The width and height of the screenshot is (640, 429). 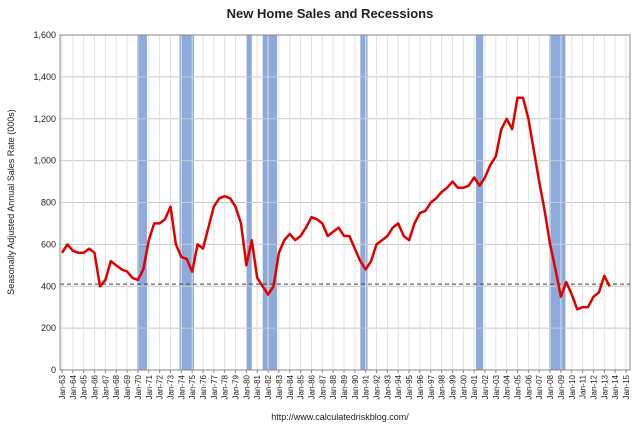 What do you see at coordinates (225, 386) in the screenshot?
I see `x-tick-label: Jan-78` at bounding box center [225, 386].